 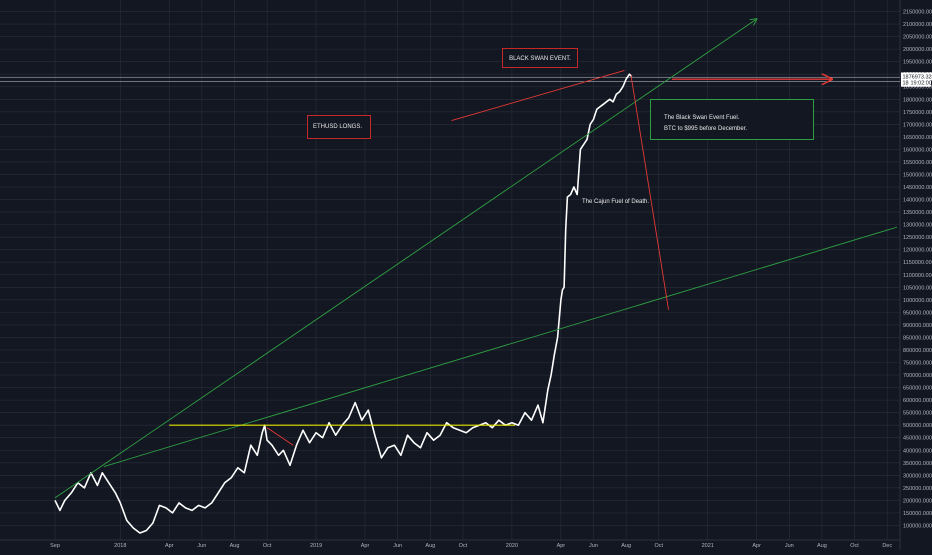 I want to click on y-tick-label: 1750000.0000, so click(x=917, y=113).